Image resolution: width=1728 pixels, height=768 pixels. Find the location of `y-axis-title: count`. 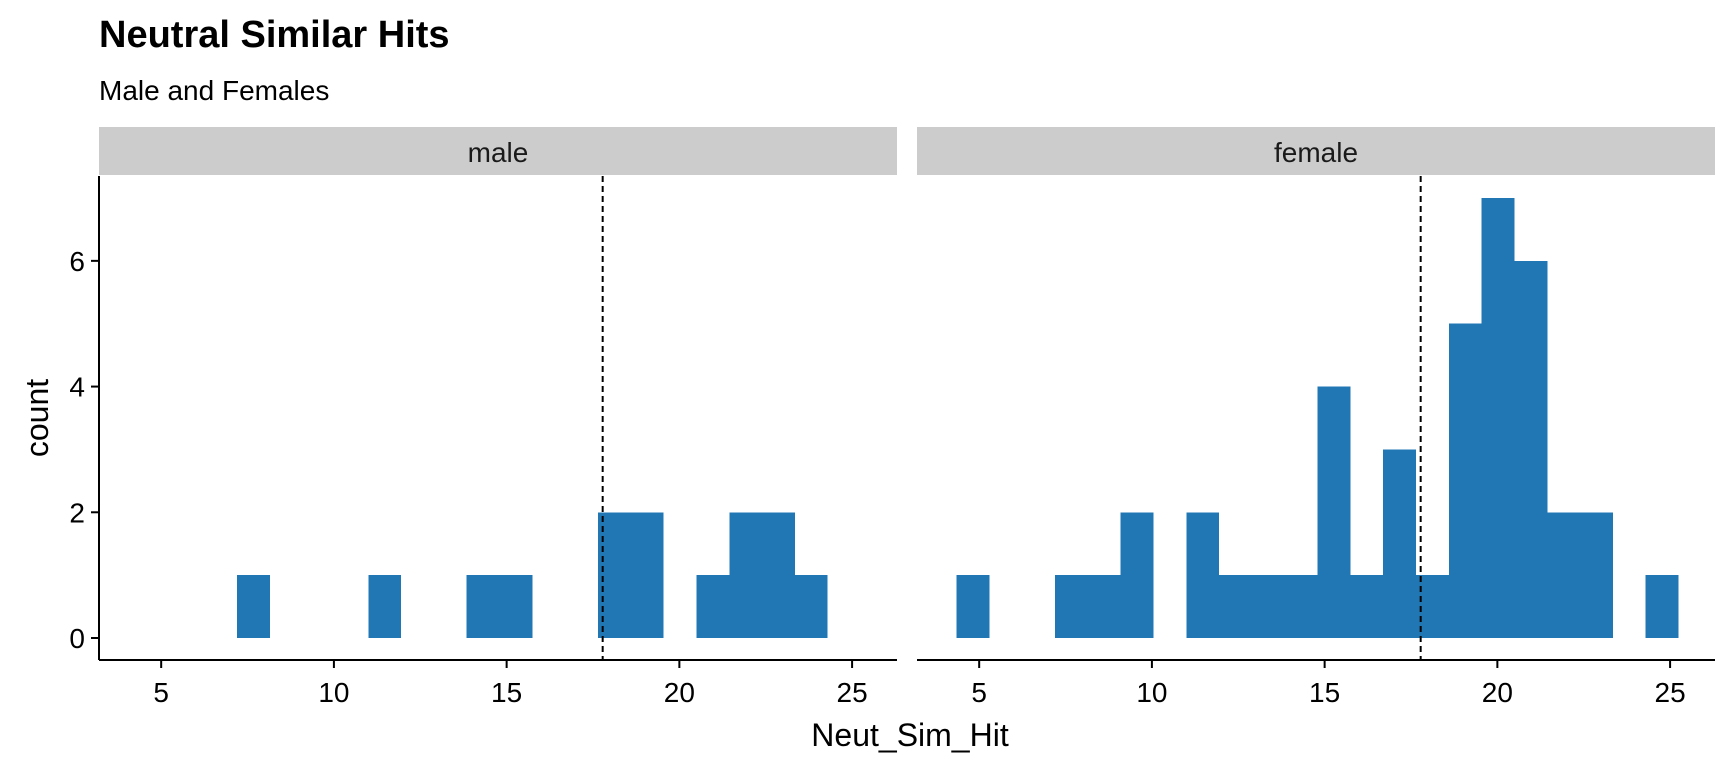

y-axis-title: count is located at coordinates (37, 418).